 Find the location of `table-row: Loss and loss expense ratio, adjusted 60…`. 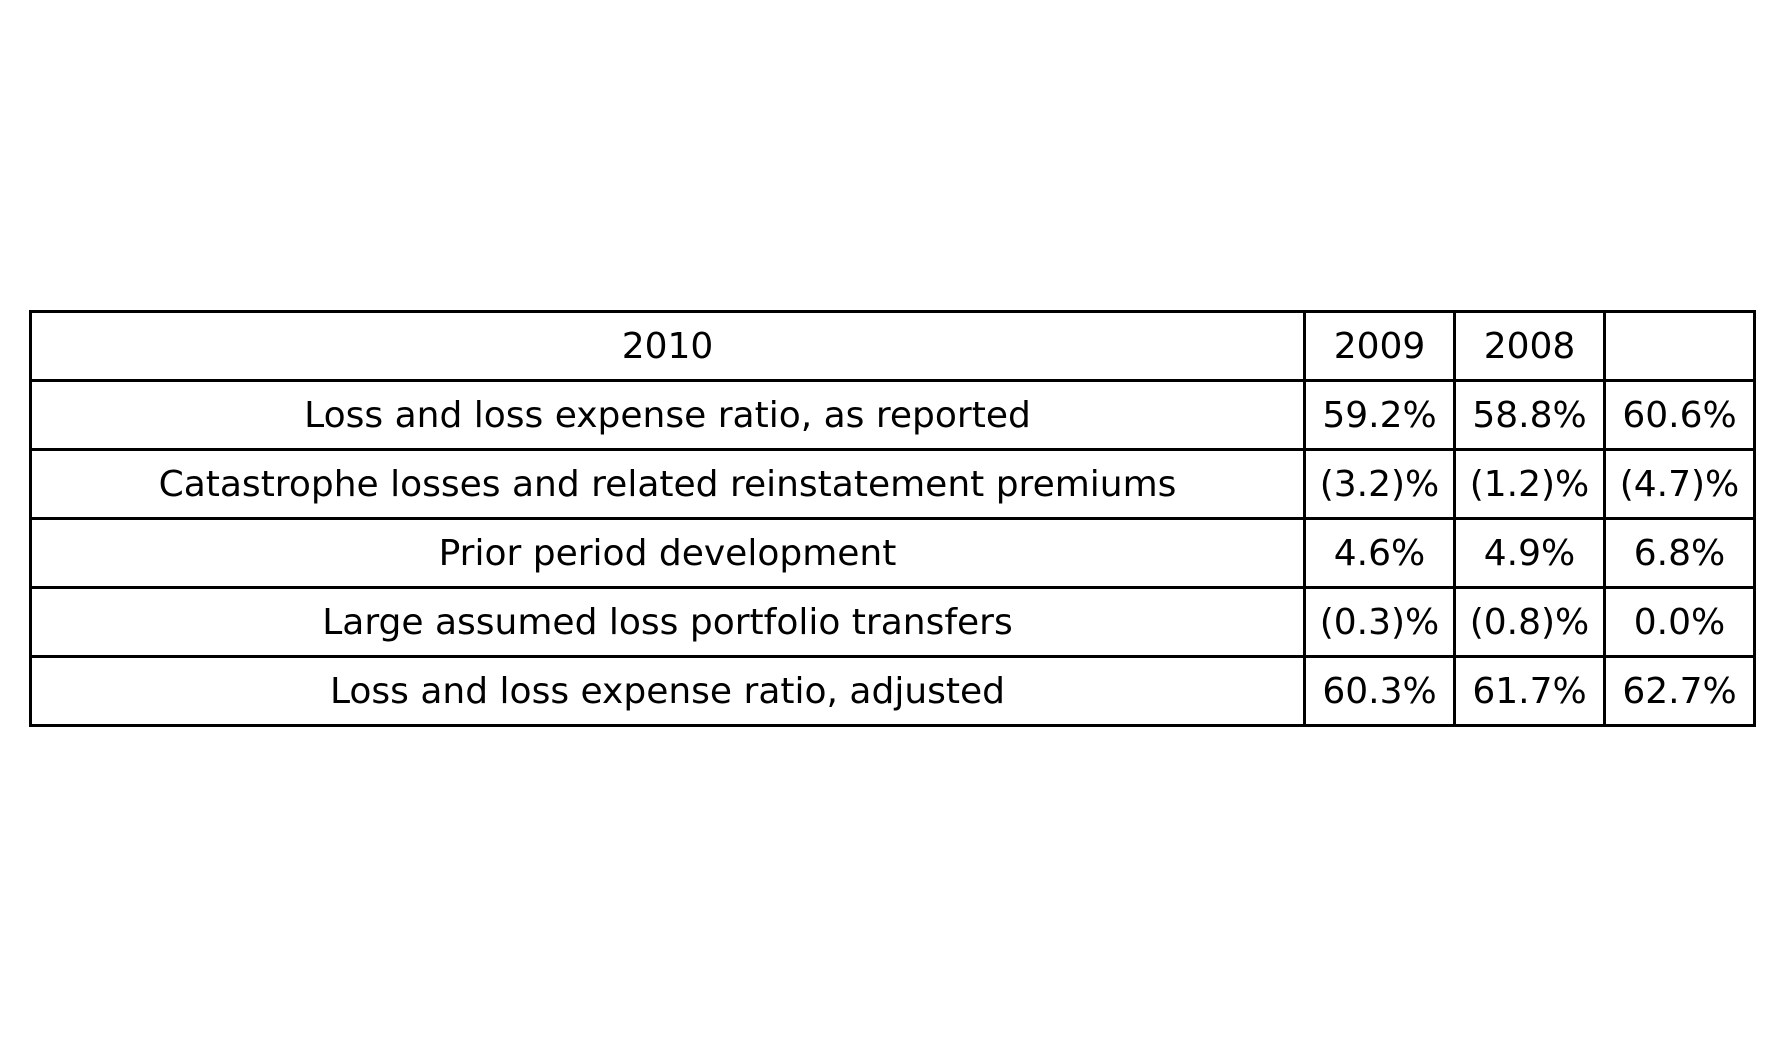

table-row: Loss and loss expense ratio, adjusted 60… is located at coordinates (892, 691).